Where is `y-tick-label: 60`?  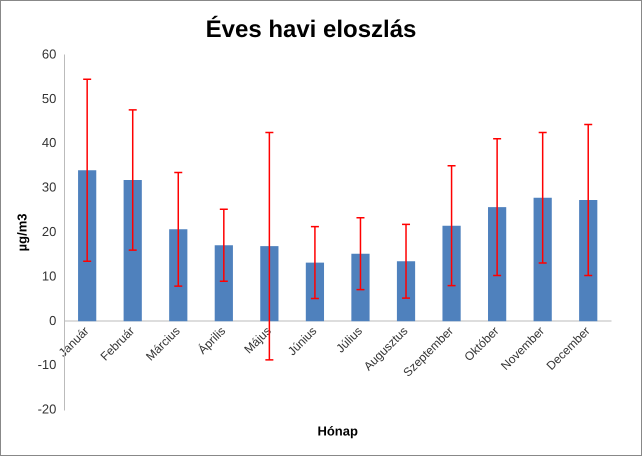 y-tick-label: 60 is located at coordinates (49, 54).